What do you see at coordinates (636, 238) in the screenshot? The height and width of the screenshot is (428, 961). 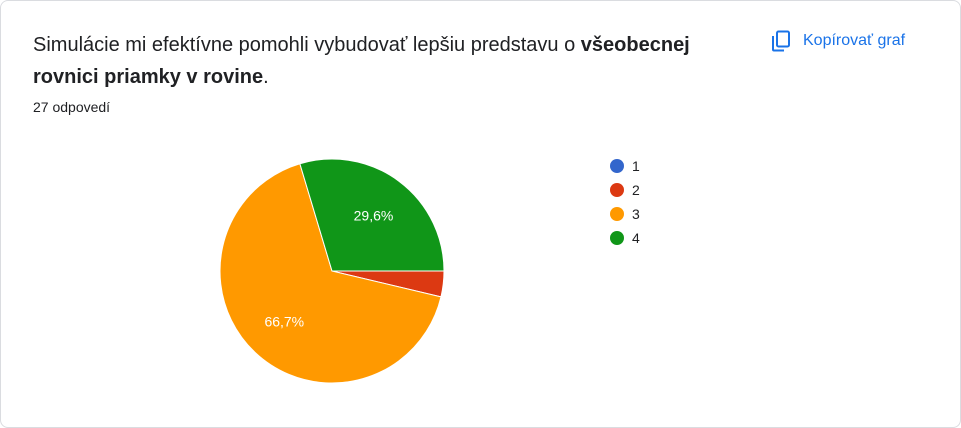 I see `legend-label-4: 4` at bounding box center [636, 238].